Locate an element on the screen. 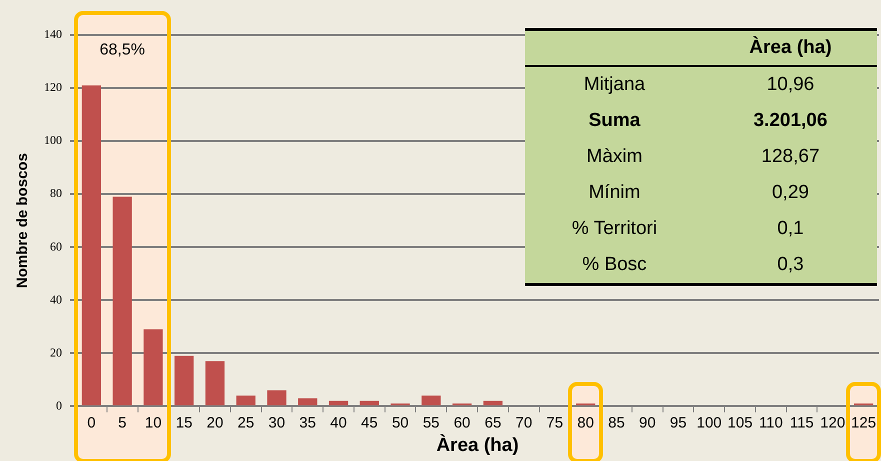  x-tick-label: 45 is located at coordinates (369, 423).